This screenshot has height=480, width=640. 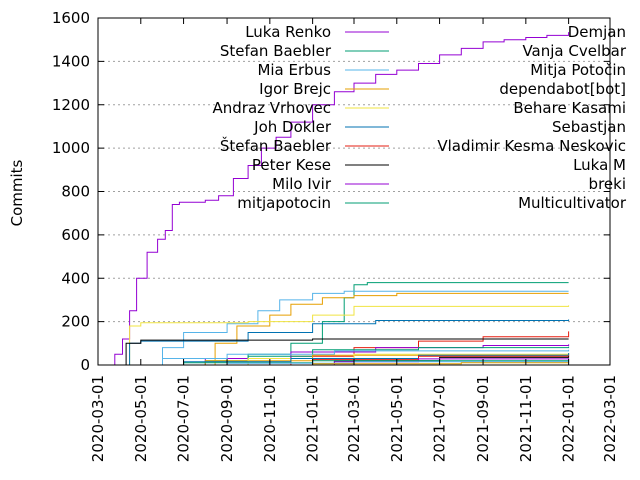 I want to click on legend-label: Vanja Cvelbar, so click(x=574, y=51).